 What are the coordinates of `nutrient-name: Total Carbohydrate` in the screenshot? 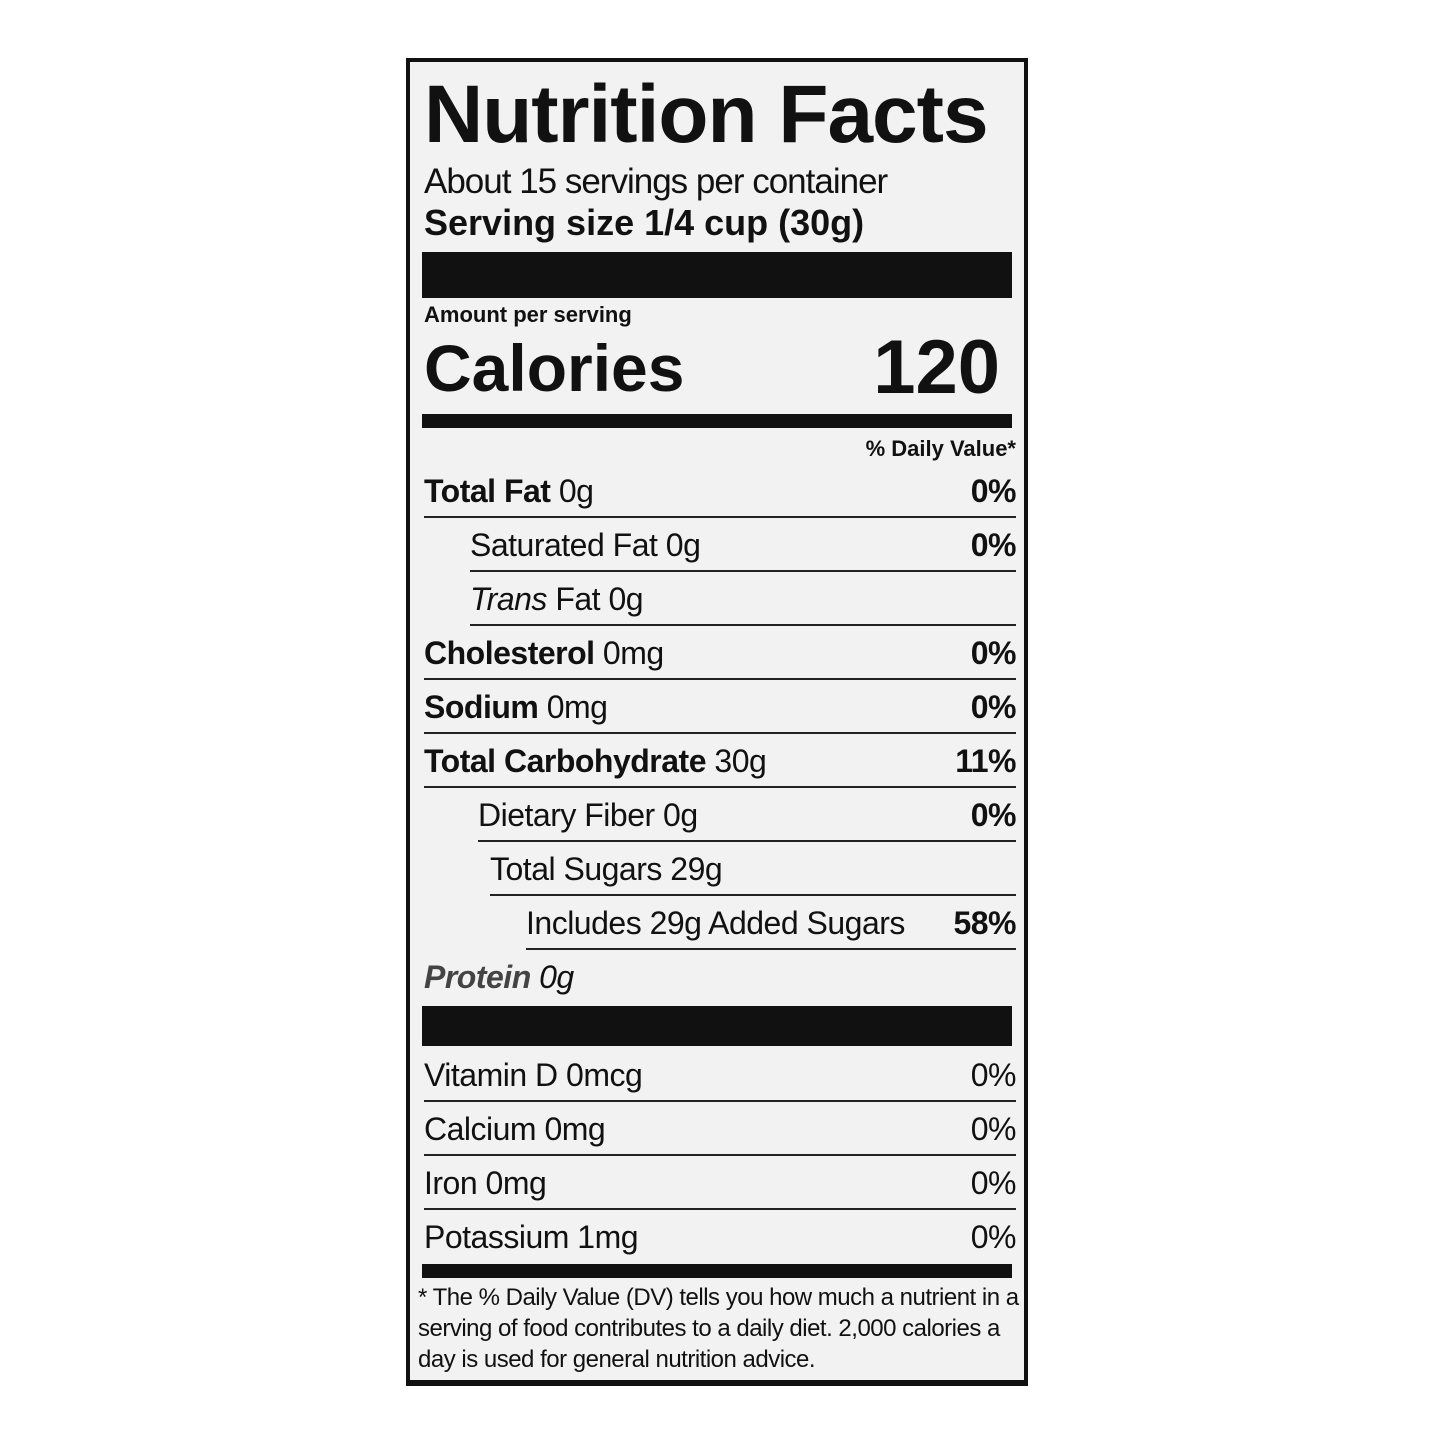 It's located at (565, 761).